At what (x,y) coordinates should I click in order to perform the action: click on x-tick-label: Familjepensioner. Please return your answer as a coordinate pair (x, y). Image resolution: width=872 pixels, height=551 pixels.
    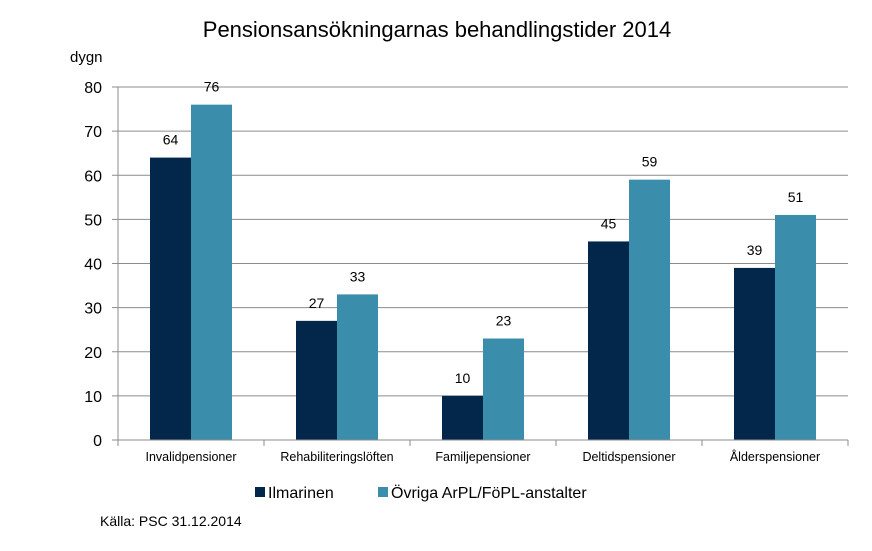
    Looking at the image, I should click on (482, 457).